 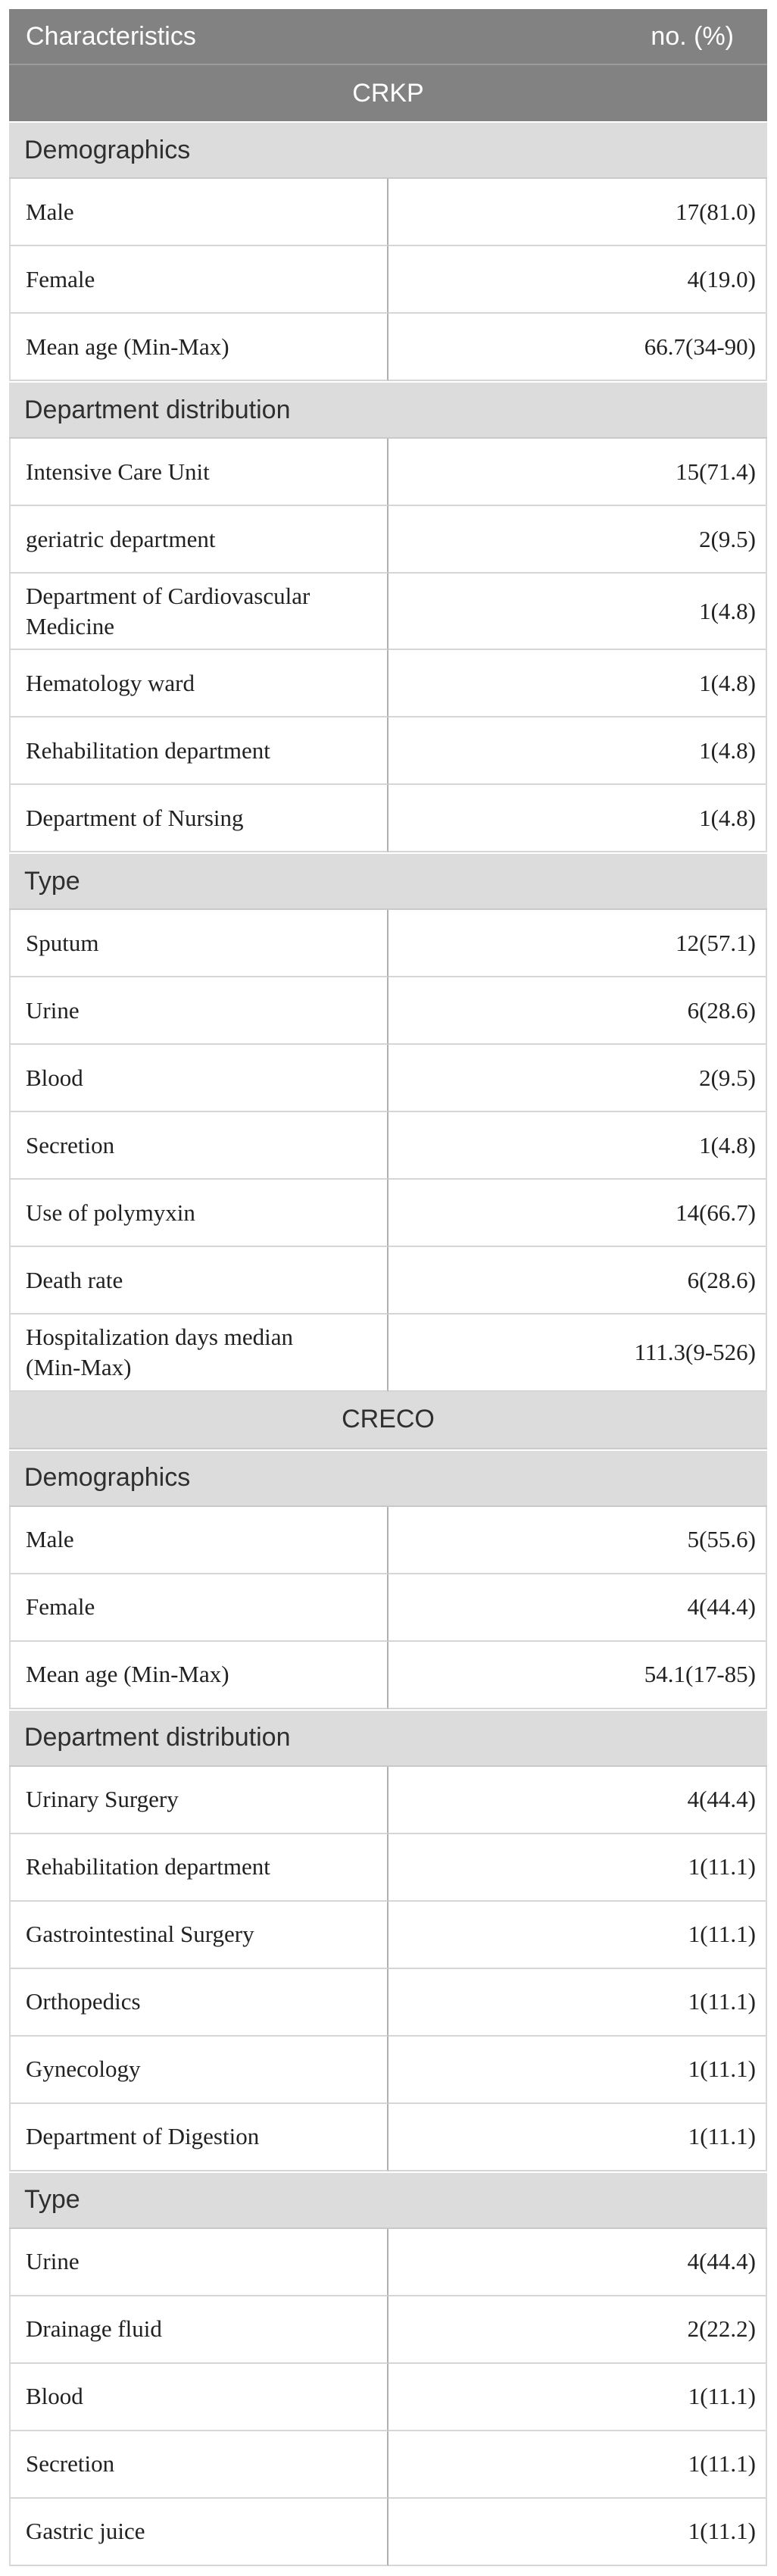 What do you see at coordinates (577, 37) in the screenshot?
I see `header-no-percent: no. (%)` at bounding box center [577, 37].